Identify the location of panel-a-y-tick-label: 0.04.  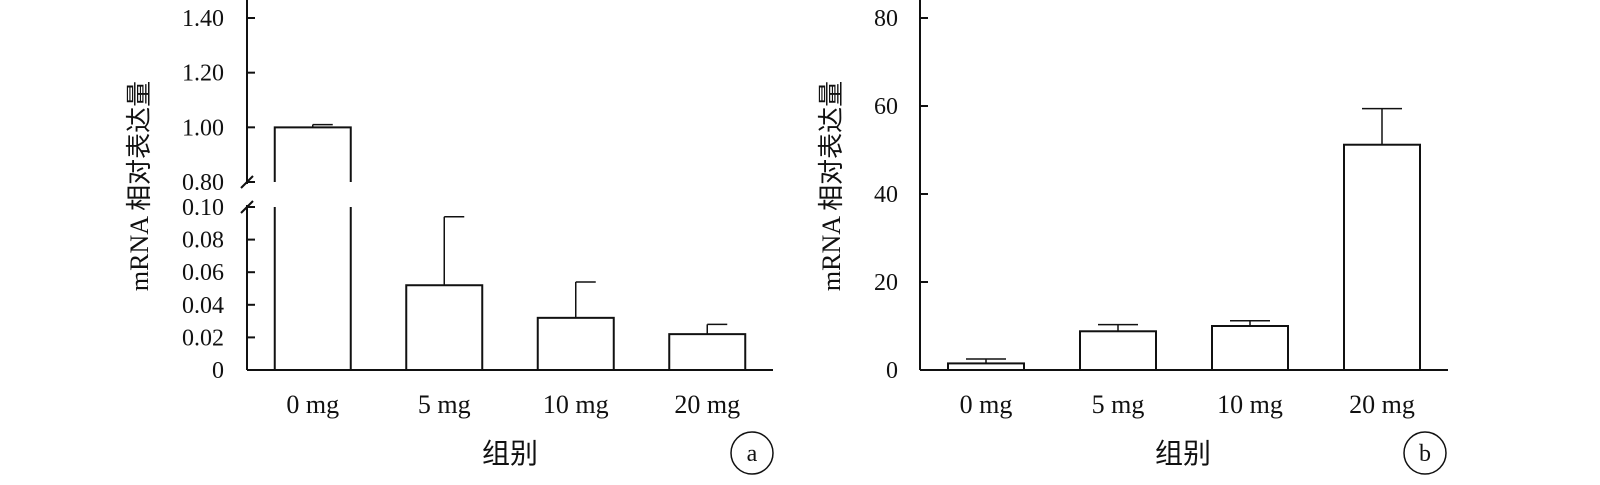
(203, 306).